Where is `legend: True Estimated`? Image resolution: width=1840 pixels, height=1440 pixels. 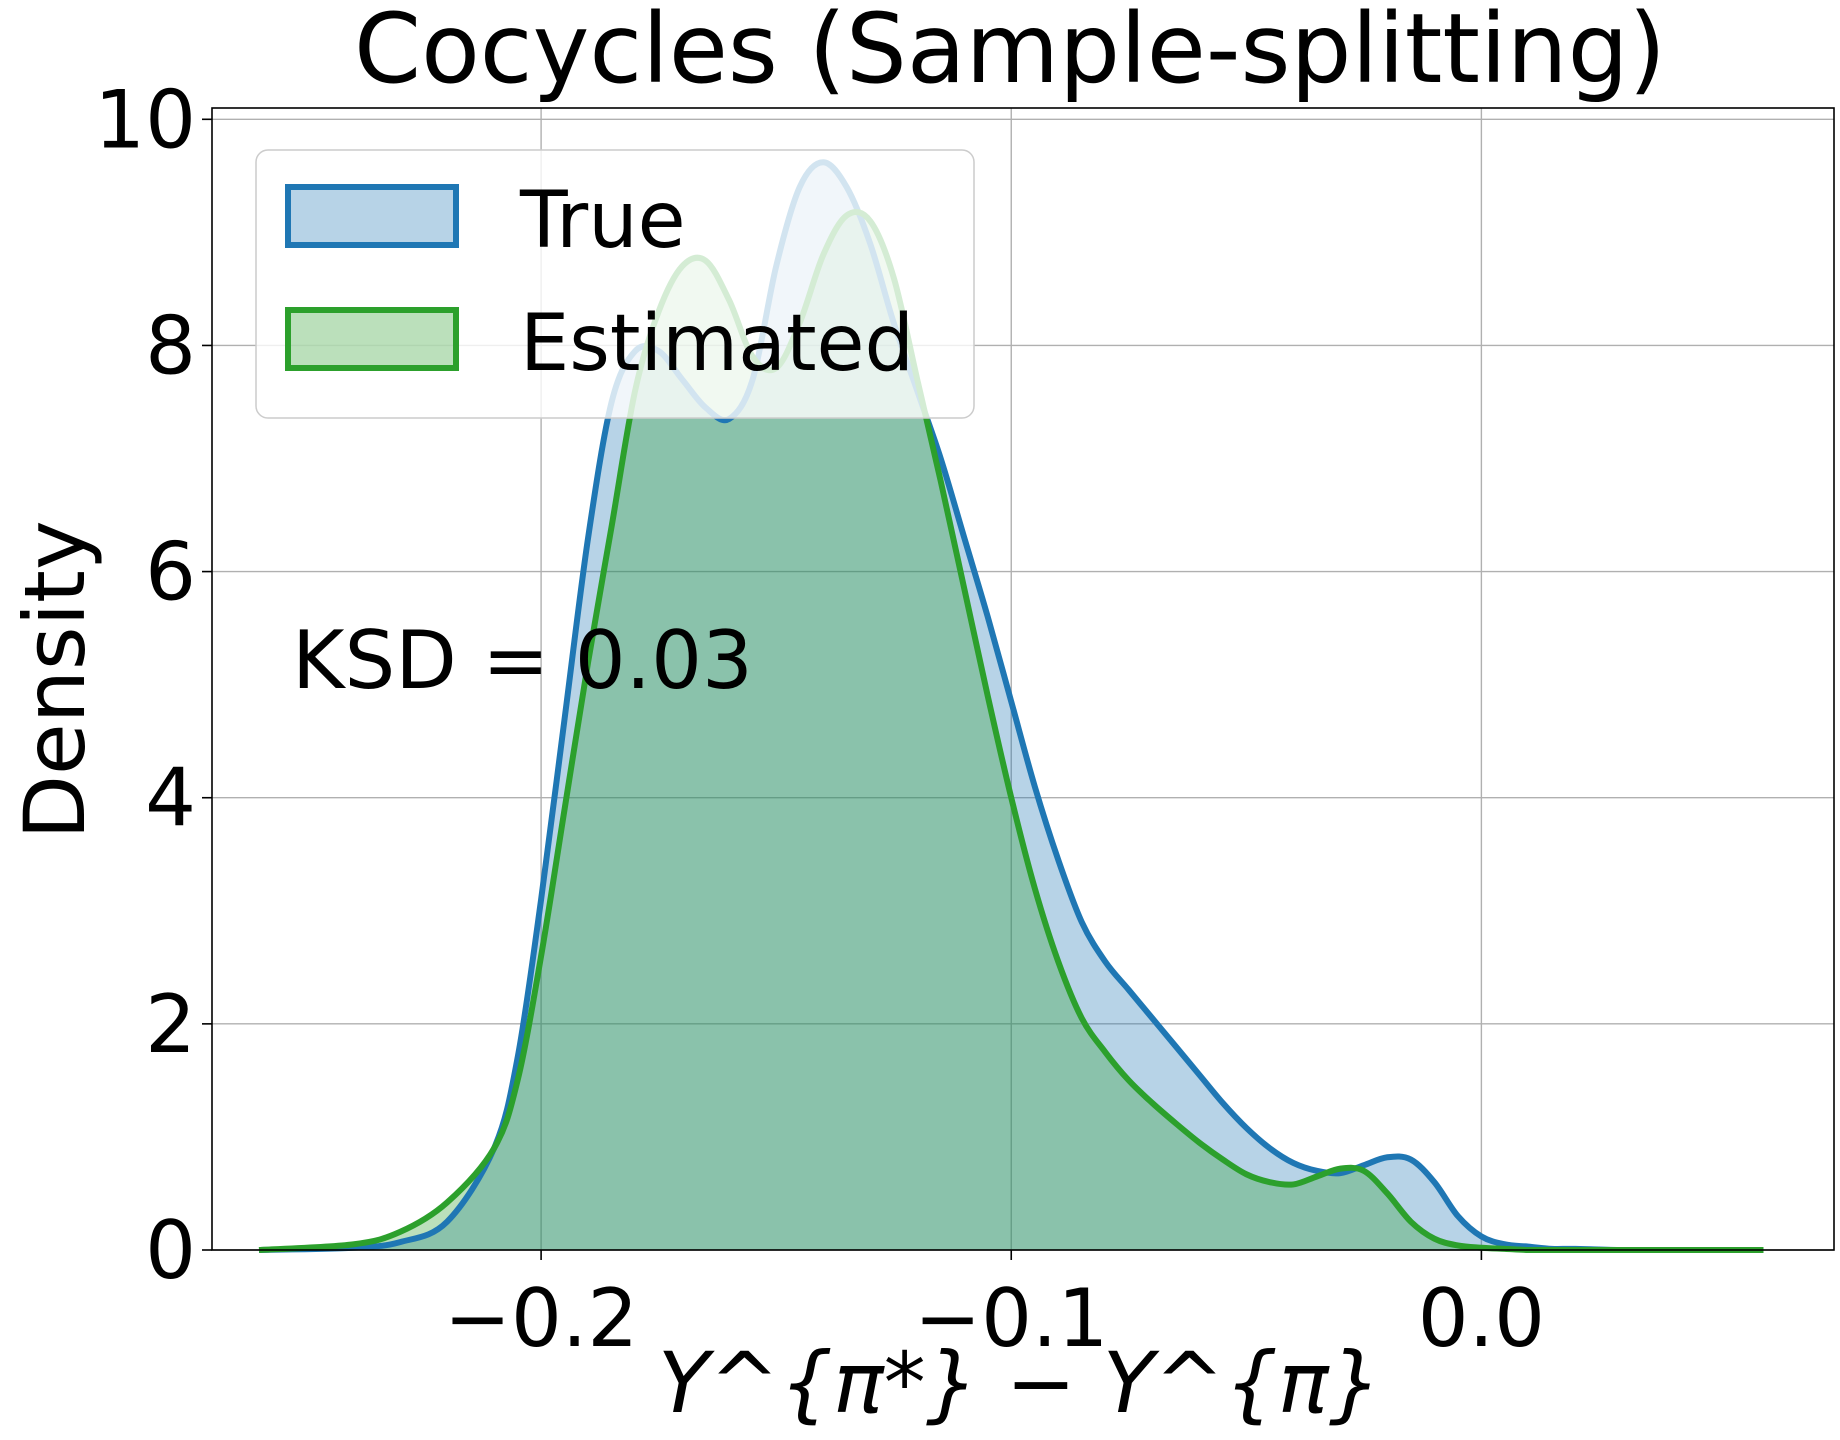
legend: True Estimated is located at coordinates (615, 284).